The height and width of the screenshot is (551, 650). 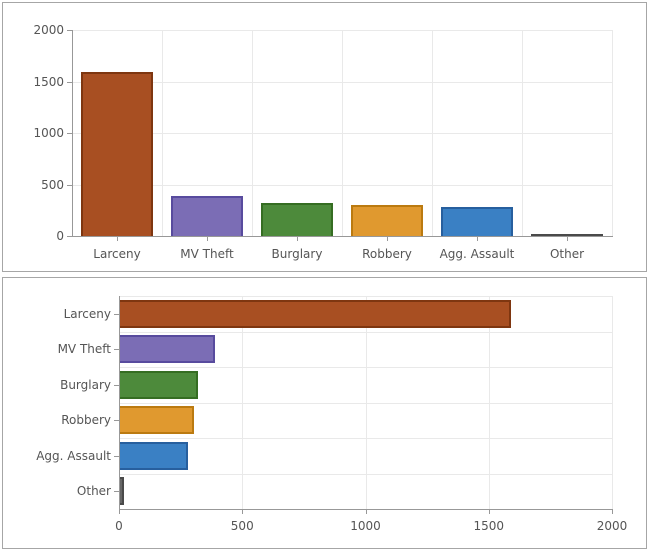 I want to click on y-tick-label: 2000, so click(x=48, y=30).